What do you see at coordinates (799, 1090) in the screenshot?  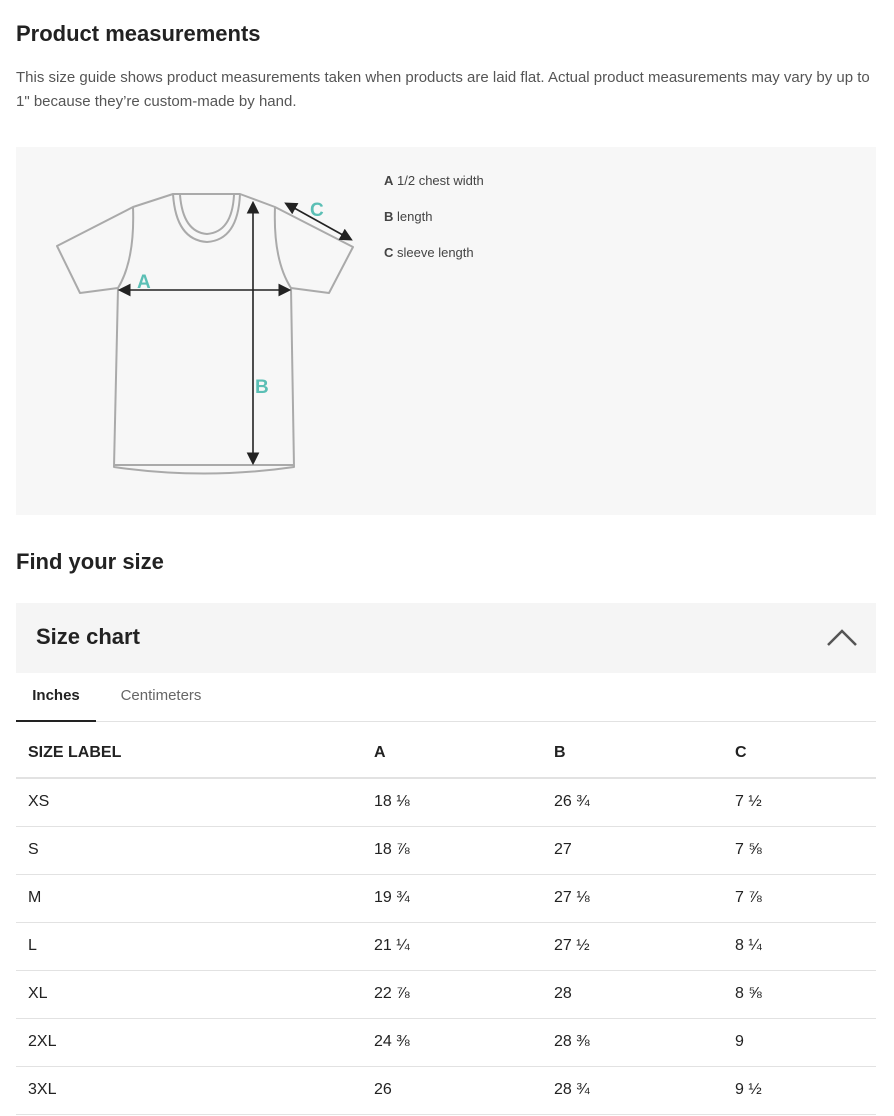 I see `cell-c: 9 ½` at bounding box center [799, 1090].